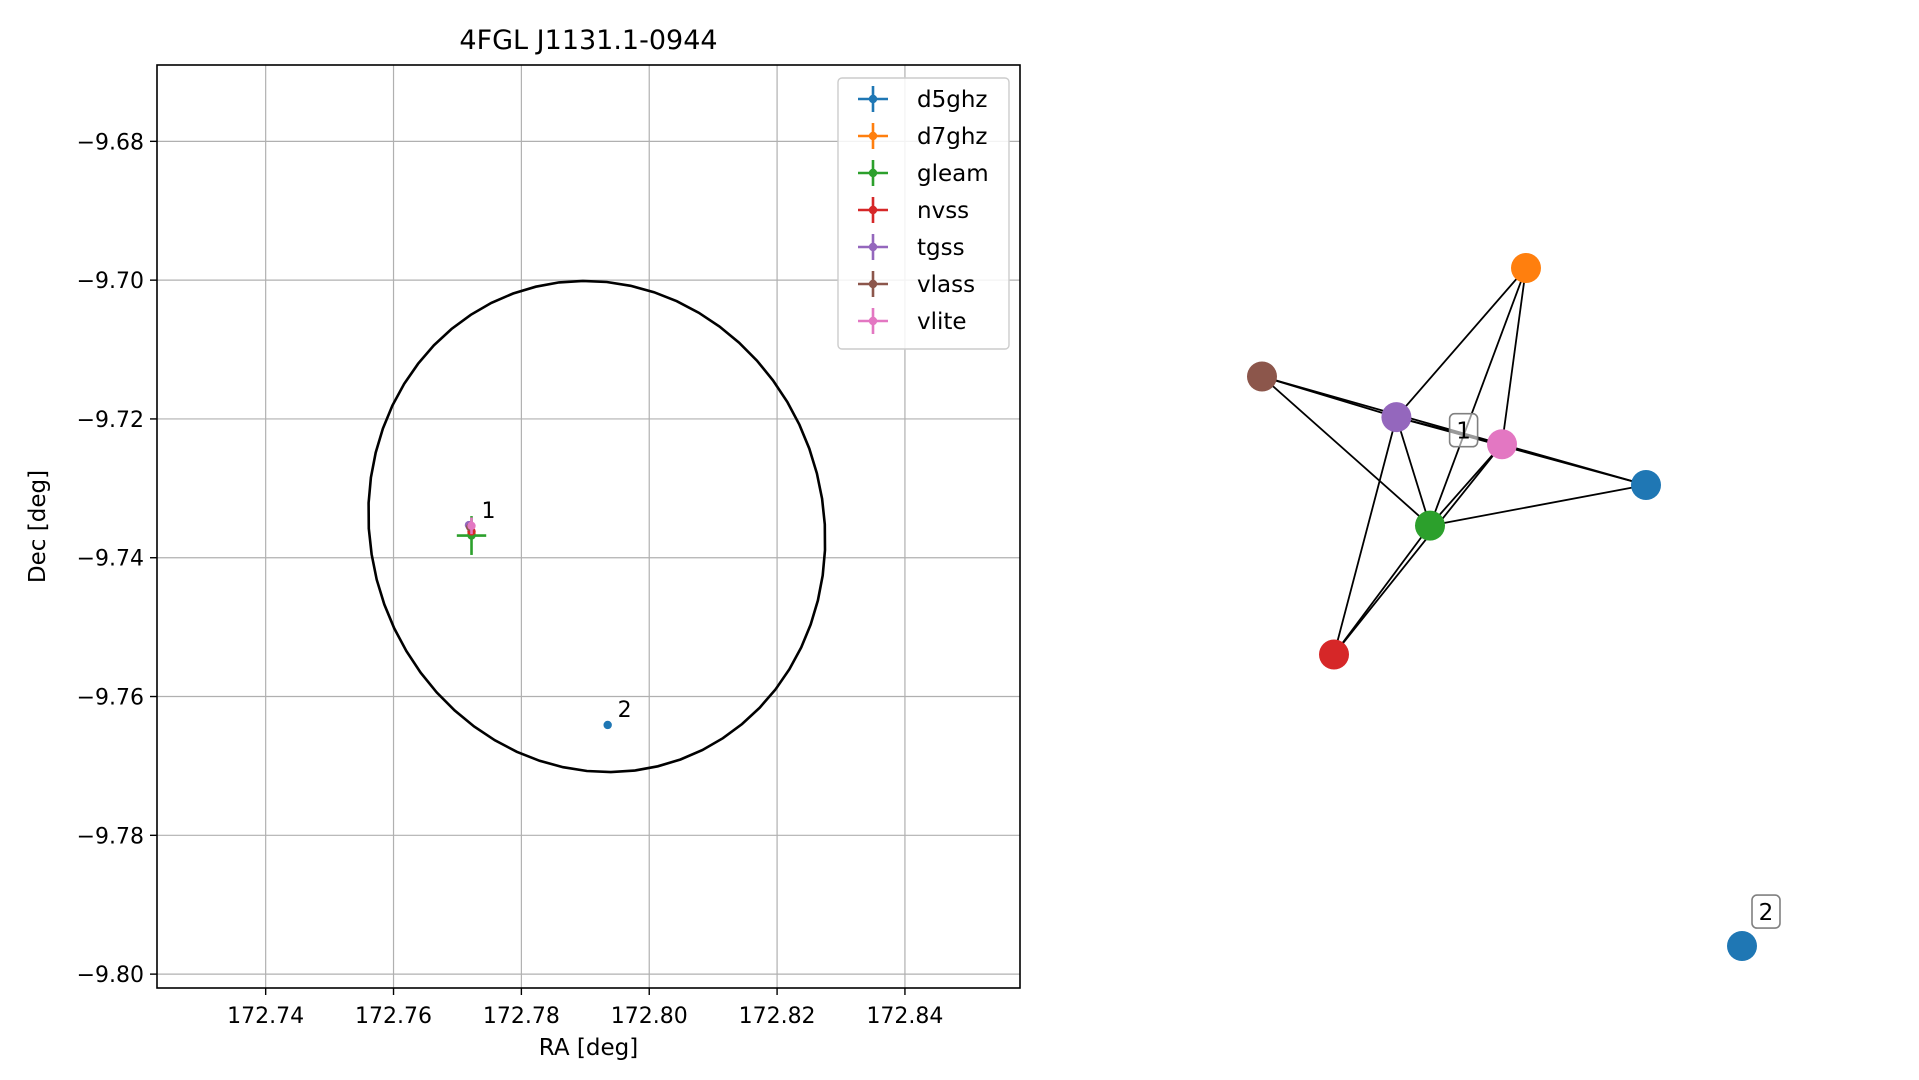  Describe the element at coordinates (777, 1016) in the screenshot. I see `x-tick-label: 172.82` at that location.